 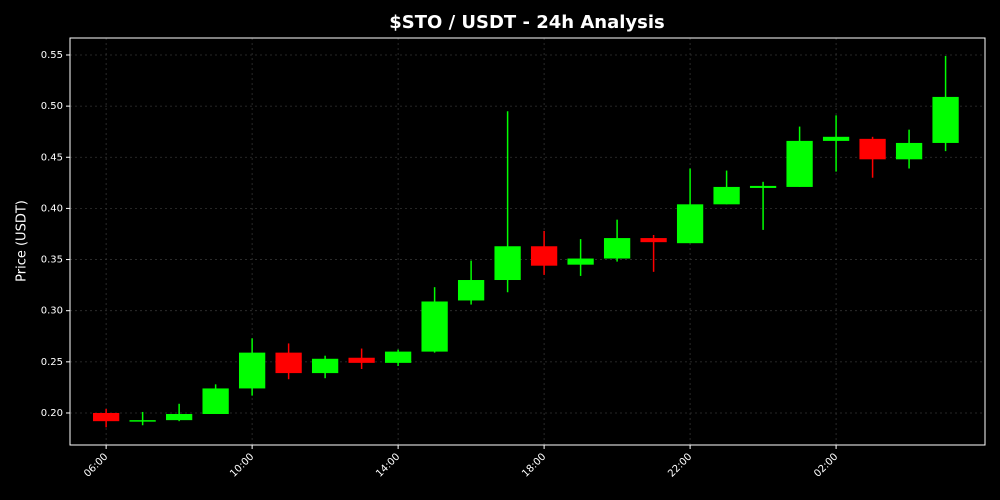 I want to click on y-tick-label: 0.35, so click(x=52, y=260).